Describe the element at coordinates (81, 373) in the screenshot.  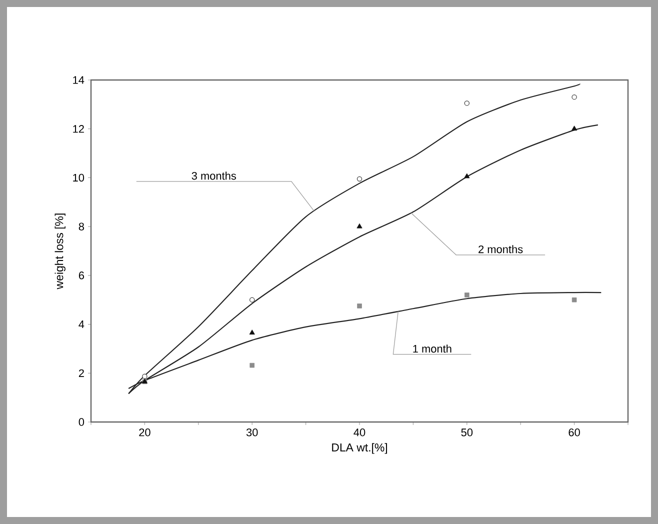
I see `y-tick-label: 2` at that location.